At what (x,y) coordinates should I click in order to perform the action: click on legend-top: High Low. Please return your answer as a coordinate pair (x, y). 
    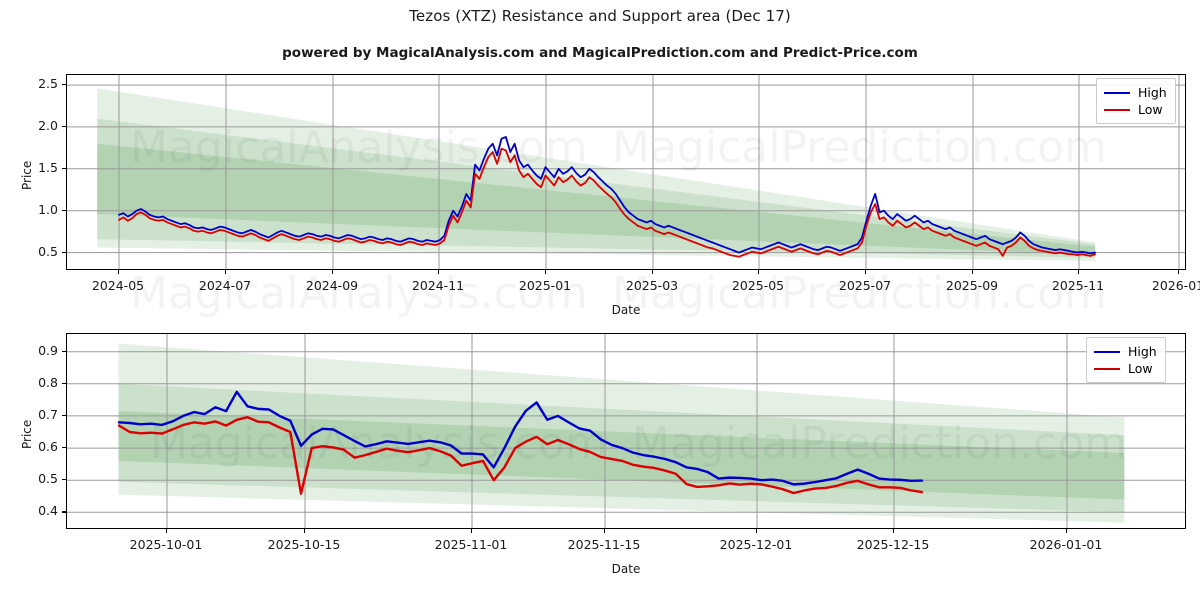
    Looking at the image, I should click on (1136, 101).